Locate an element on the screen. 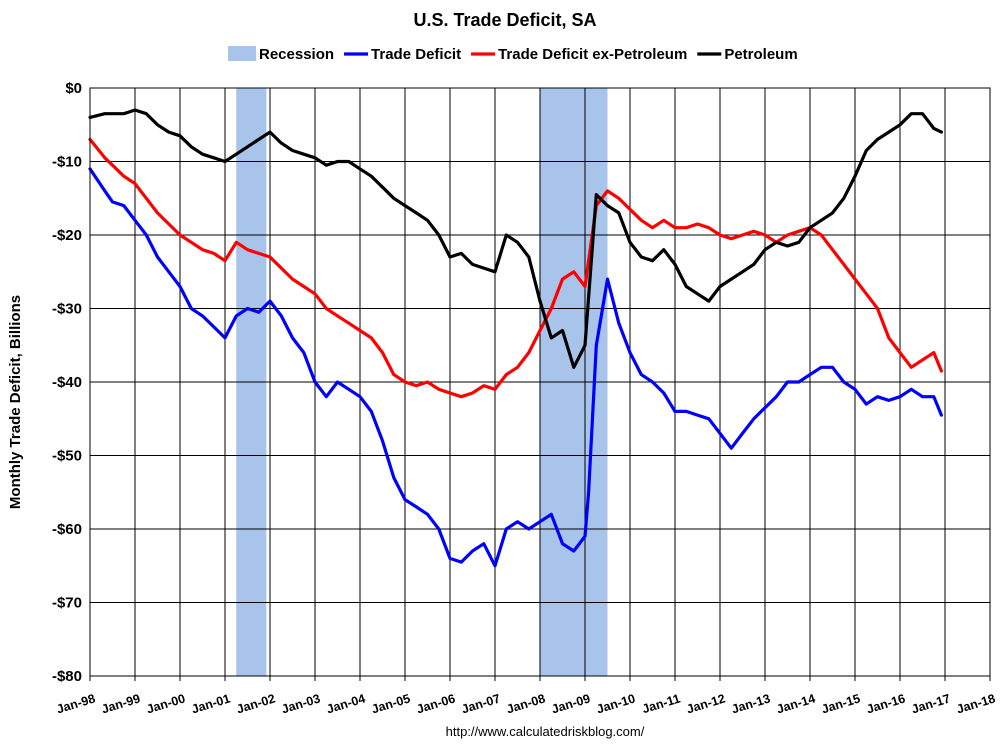 This screenshot has width=1008, height=744. x-tick-label: Jan-02 is located at coordinates (256, 703).